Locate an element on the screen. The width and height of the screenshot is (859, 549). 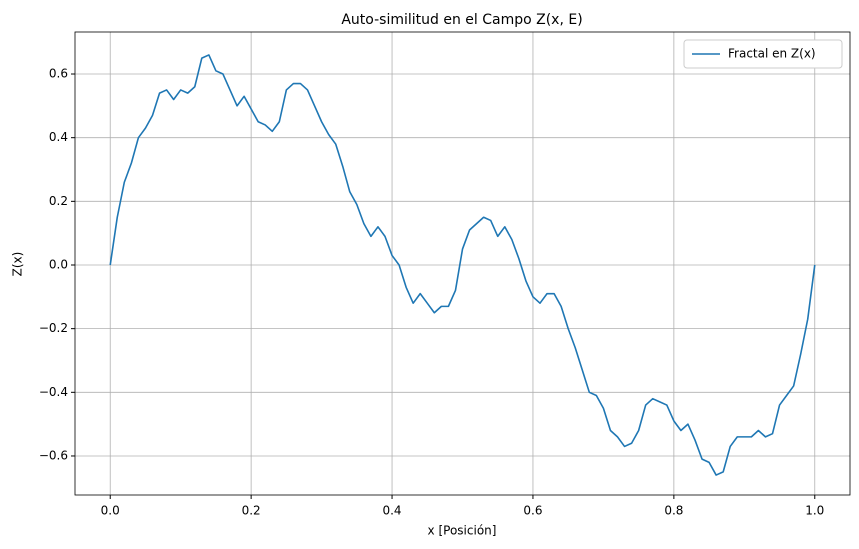
y-tick-label: 0.6 is located at coordinates (58, 74).